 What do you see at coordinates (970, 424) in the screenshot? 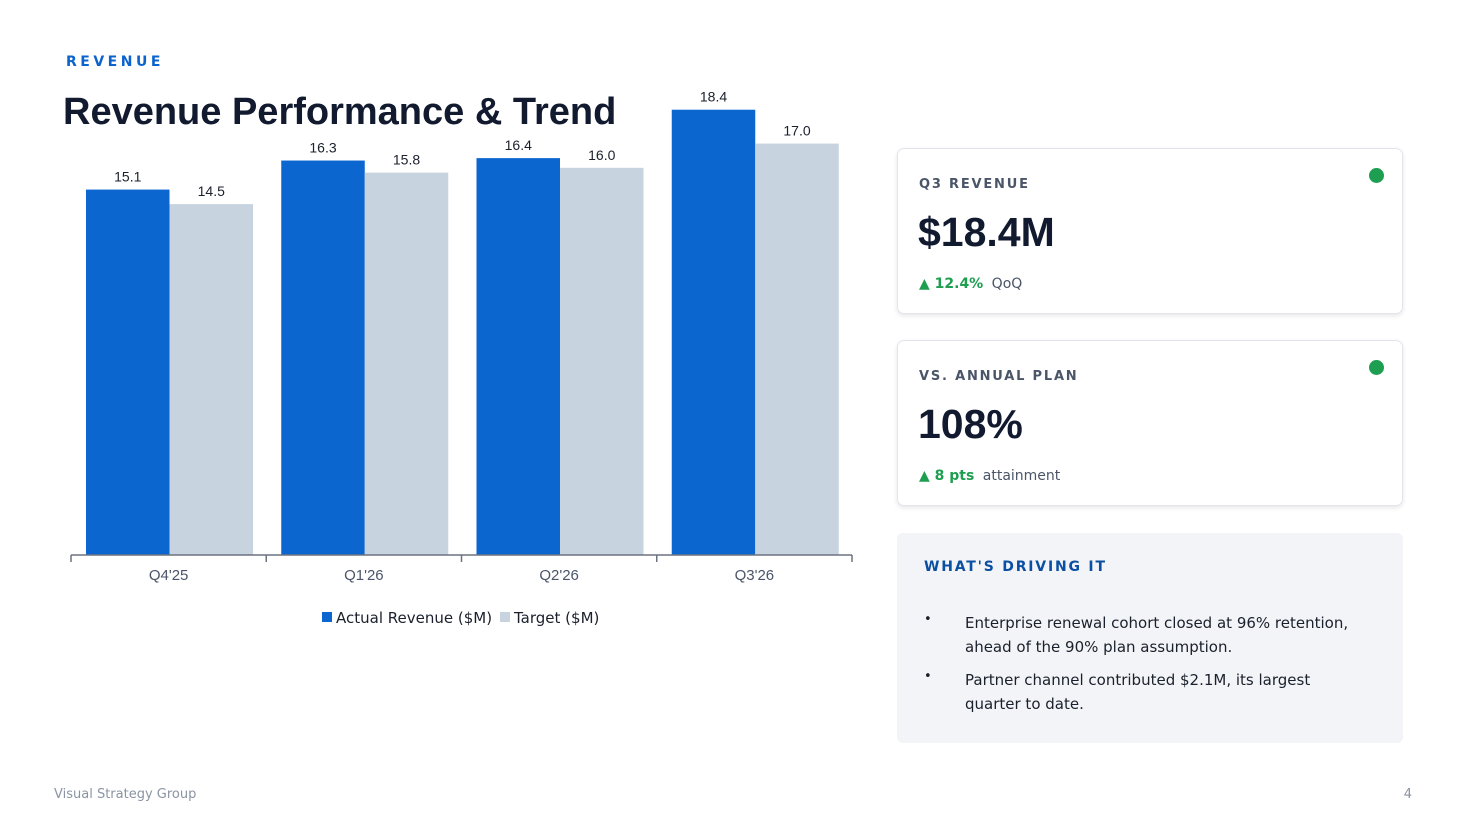
I see `kpi-value: 108%` at bounding box center [970, 424].